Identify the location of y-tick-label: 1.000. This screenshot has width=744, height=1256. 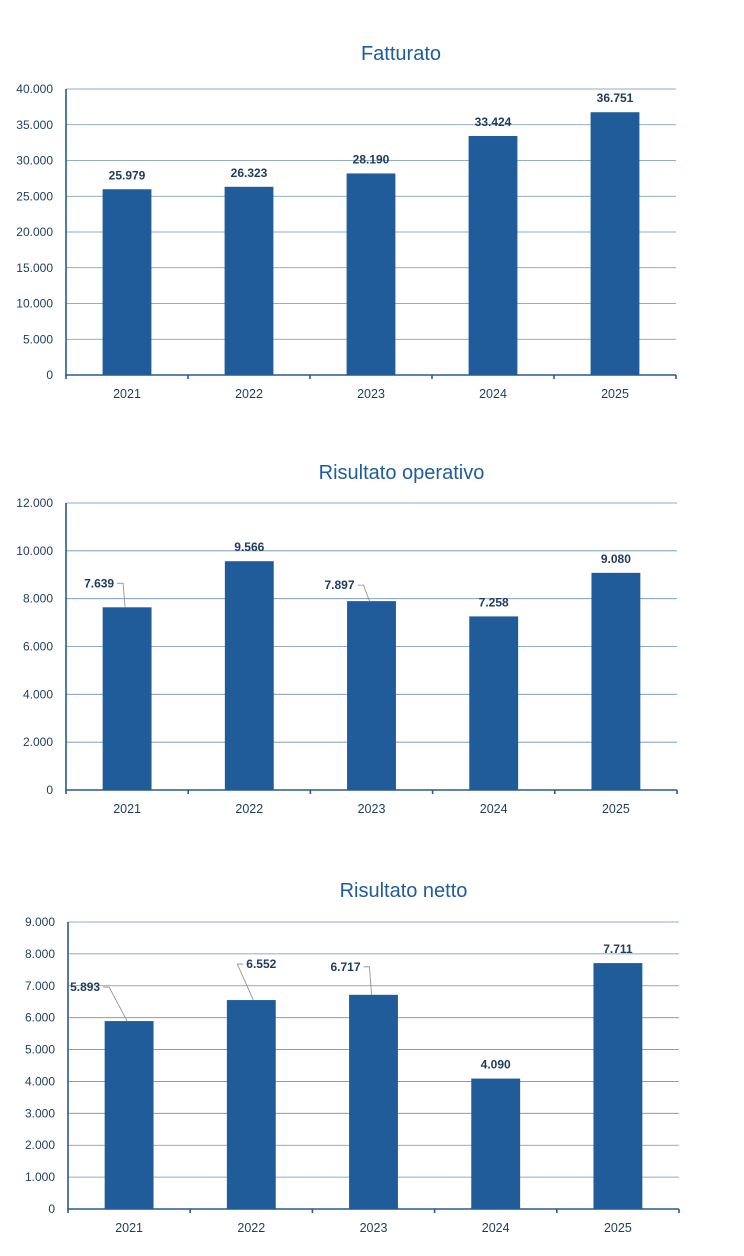
(40, 1177).